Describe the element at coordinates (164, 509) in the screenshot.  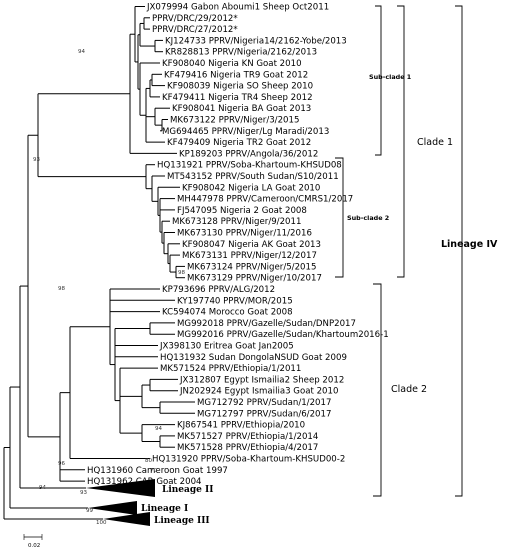
I see `lineage-i-label: Lineage I` at that location.